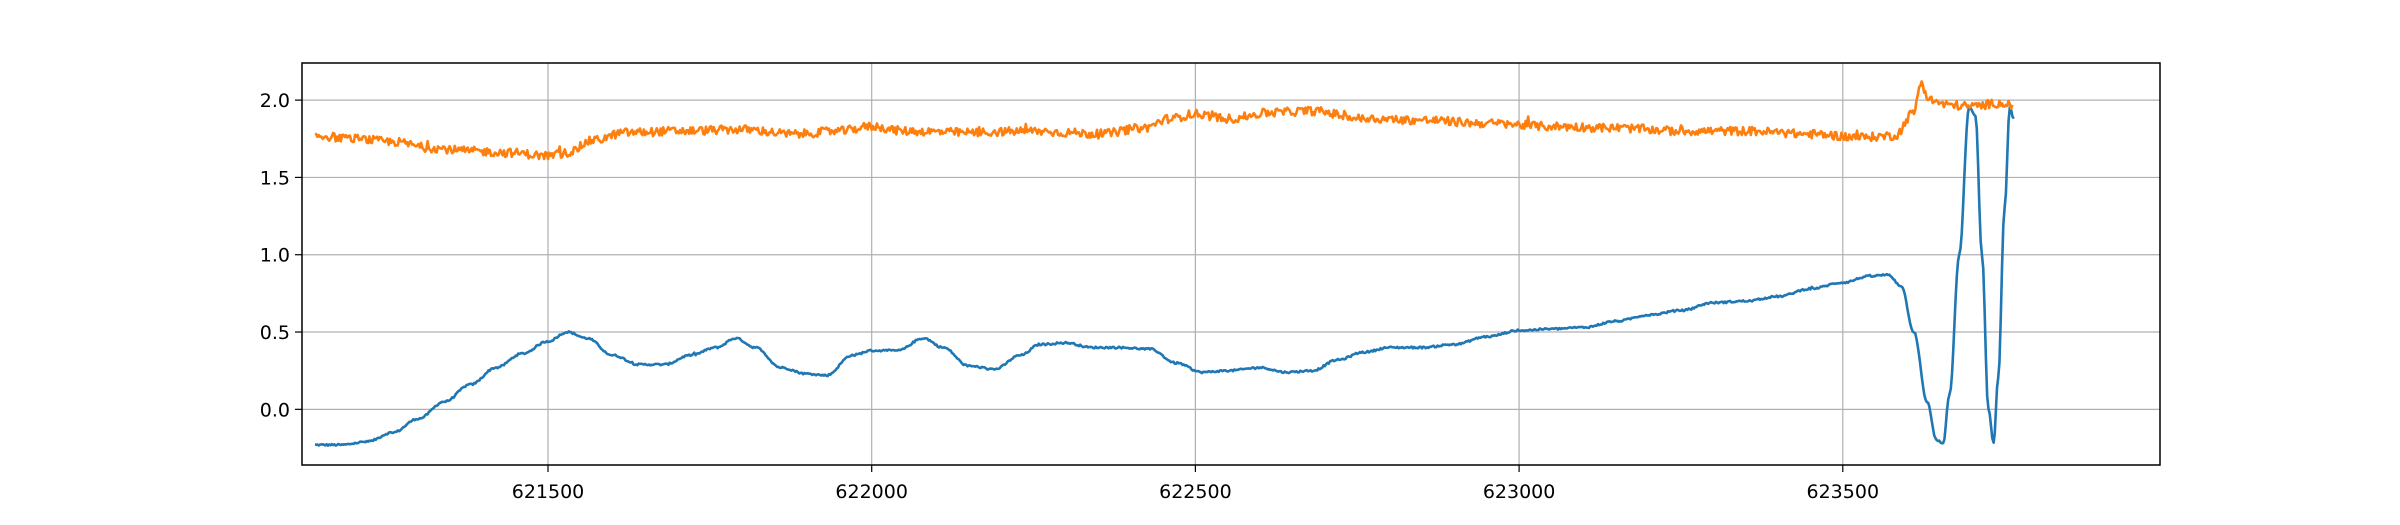  I want to click on y-tick-label-1: 0.5, so click(275, 333).